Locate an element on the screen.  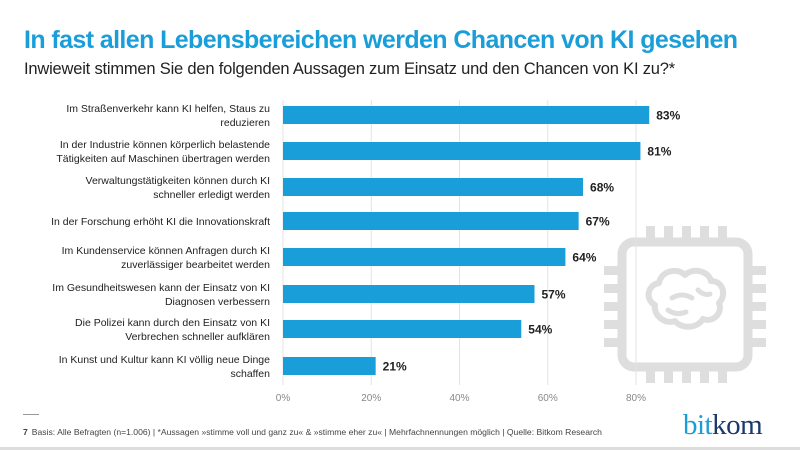
value-label: 64% is located at coordinates (584, 258).